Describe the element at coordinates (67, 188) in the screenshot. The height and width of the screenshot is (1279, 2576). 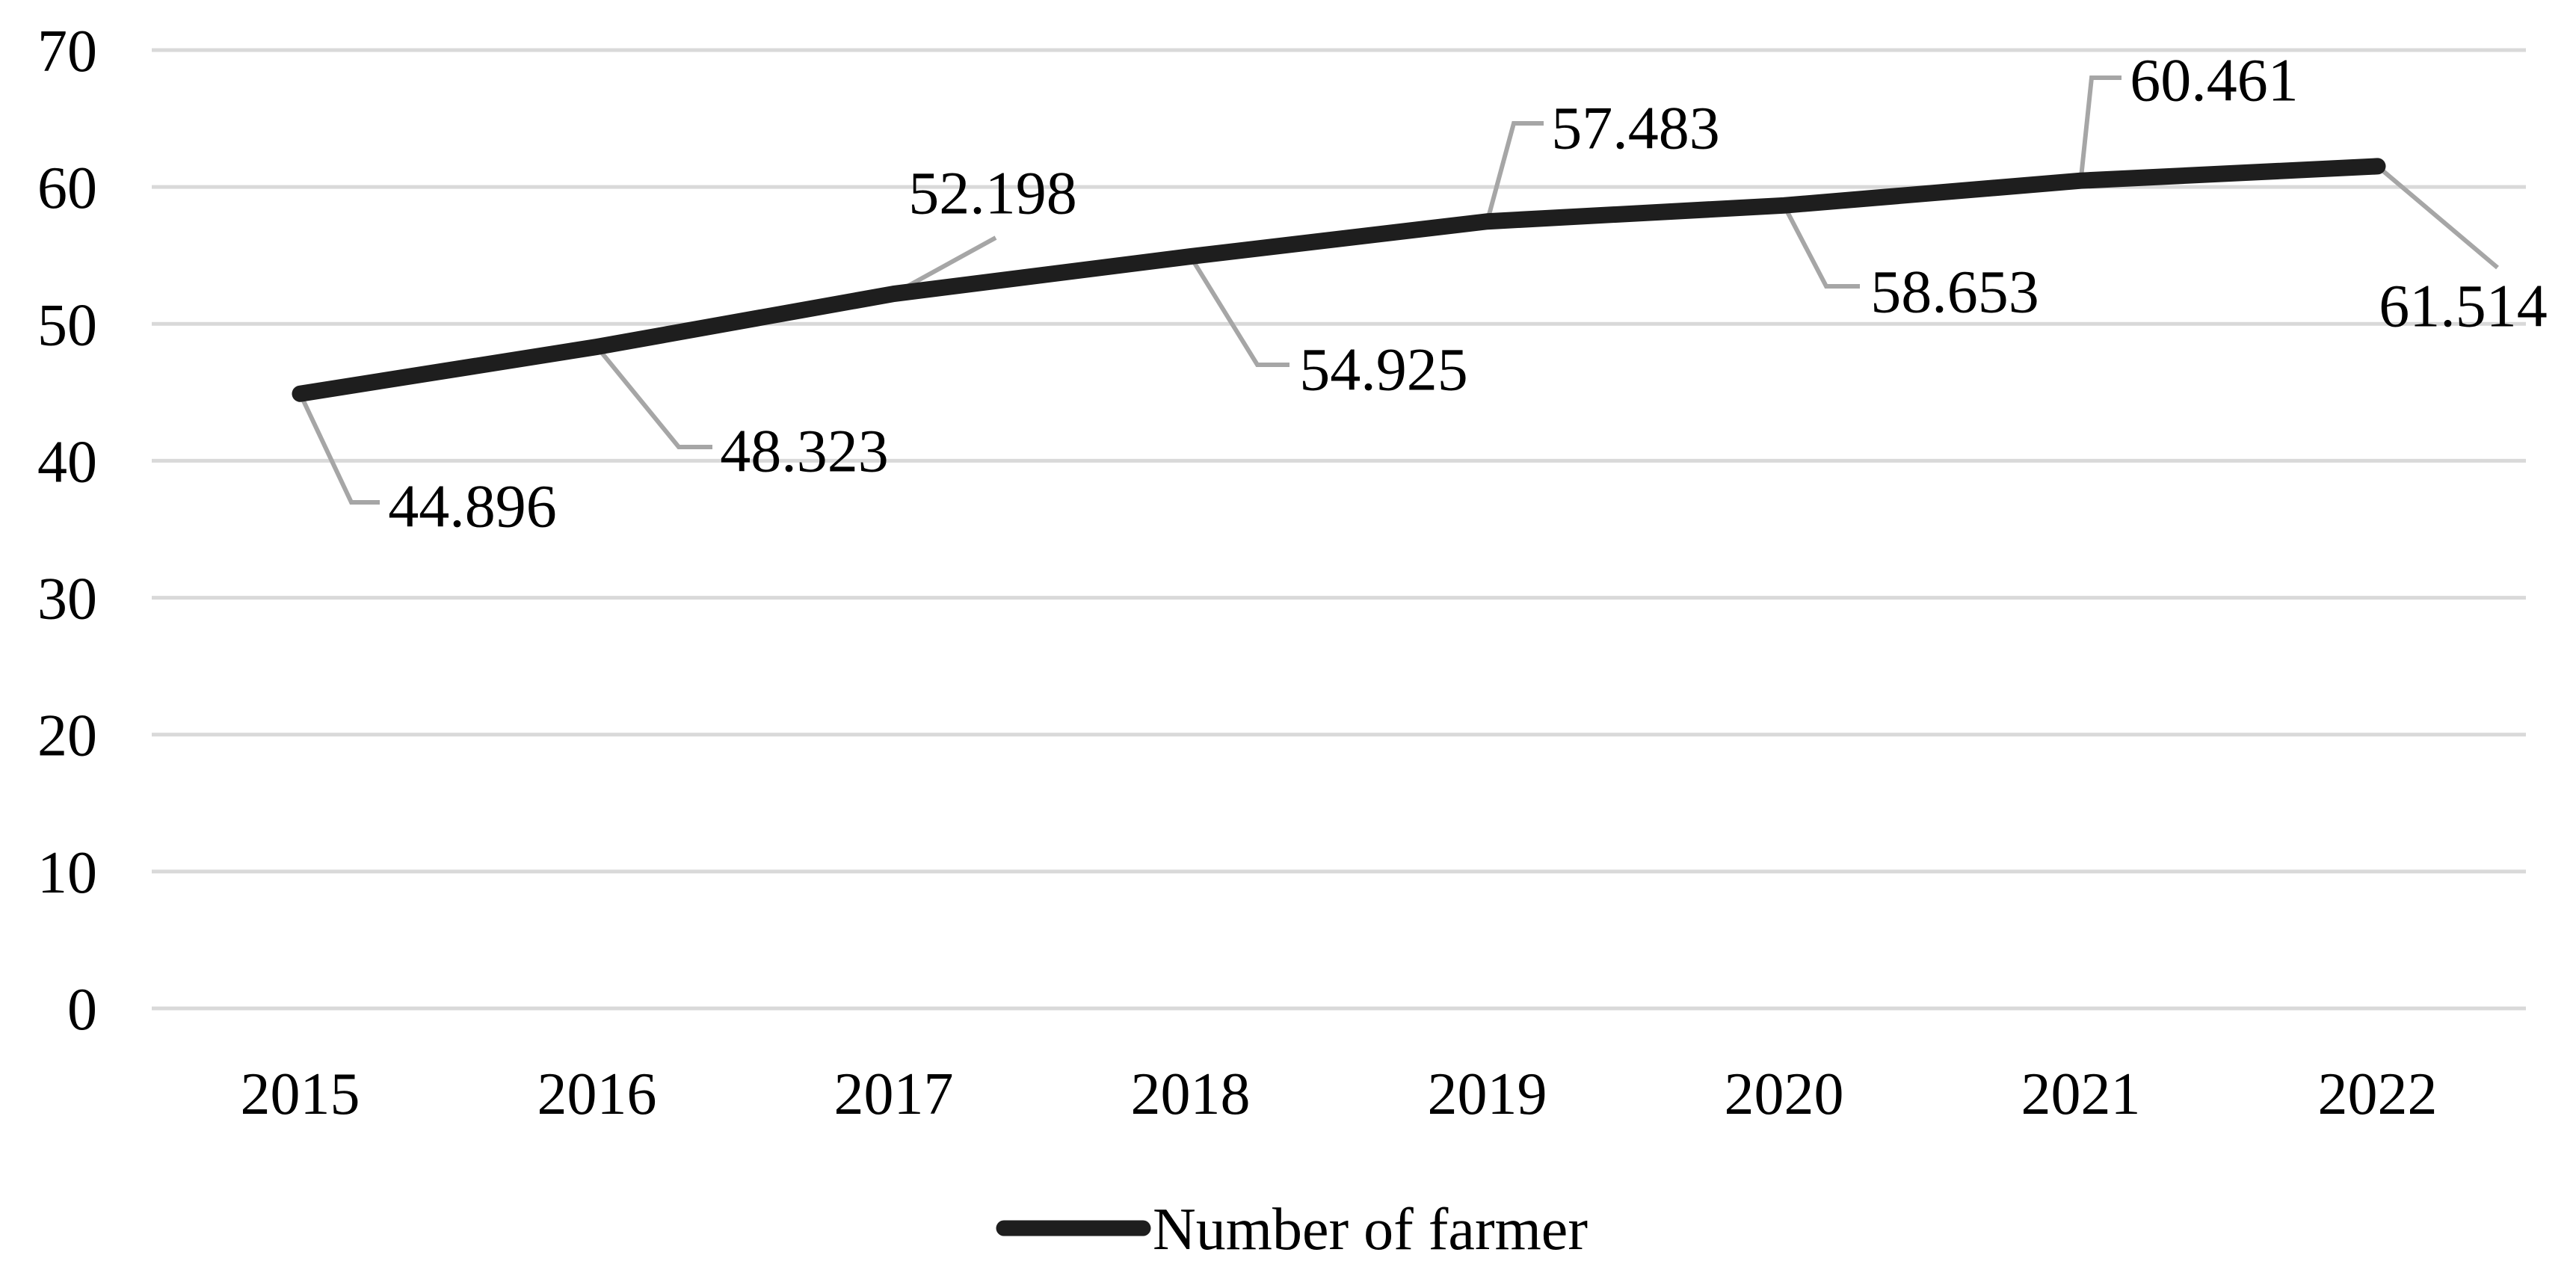
I see `y-axis-tick-label: 60` at that location.